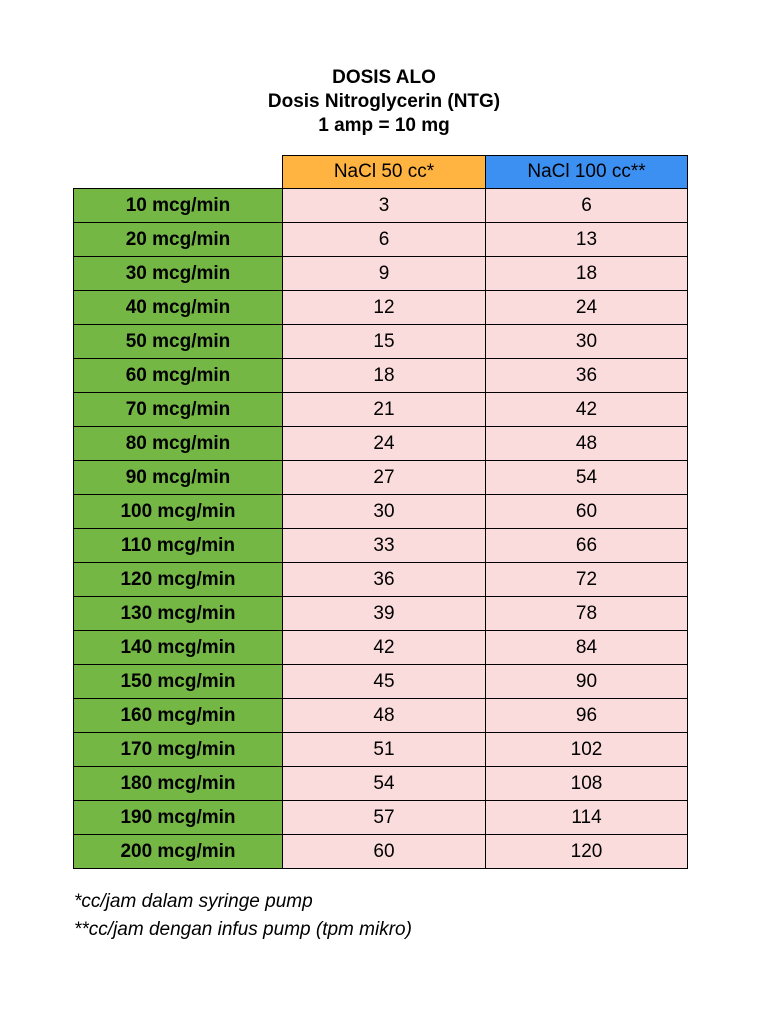 The height and width of the screenshot is (1024, 768). I want to click on table-row: 40 mcg/min 12 24, so click(380, 307).